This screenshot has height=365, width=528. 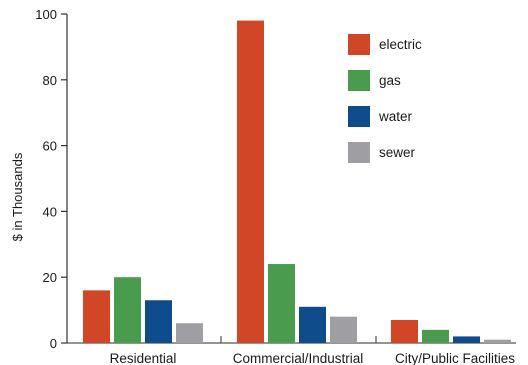 What do you see at coordinates (50, 277) in the screenshot?
I see `y-tick-label: 20` at bounding box center [50, 277].